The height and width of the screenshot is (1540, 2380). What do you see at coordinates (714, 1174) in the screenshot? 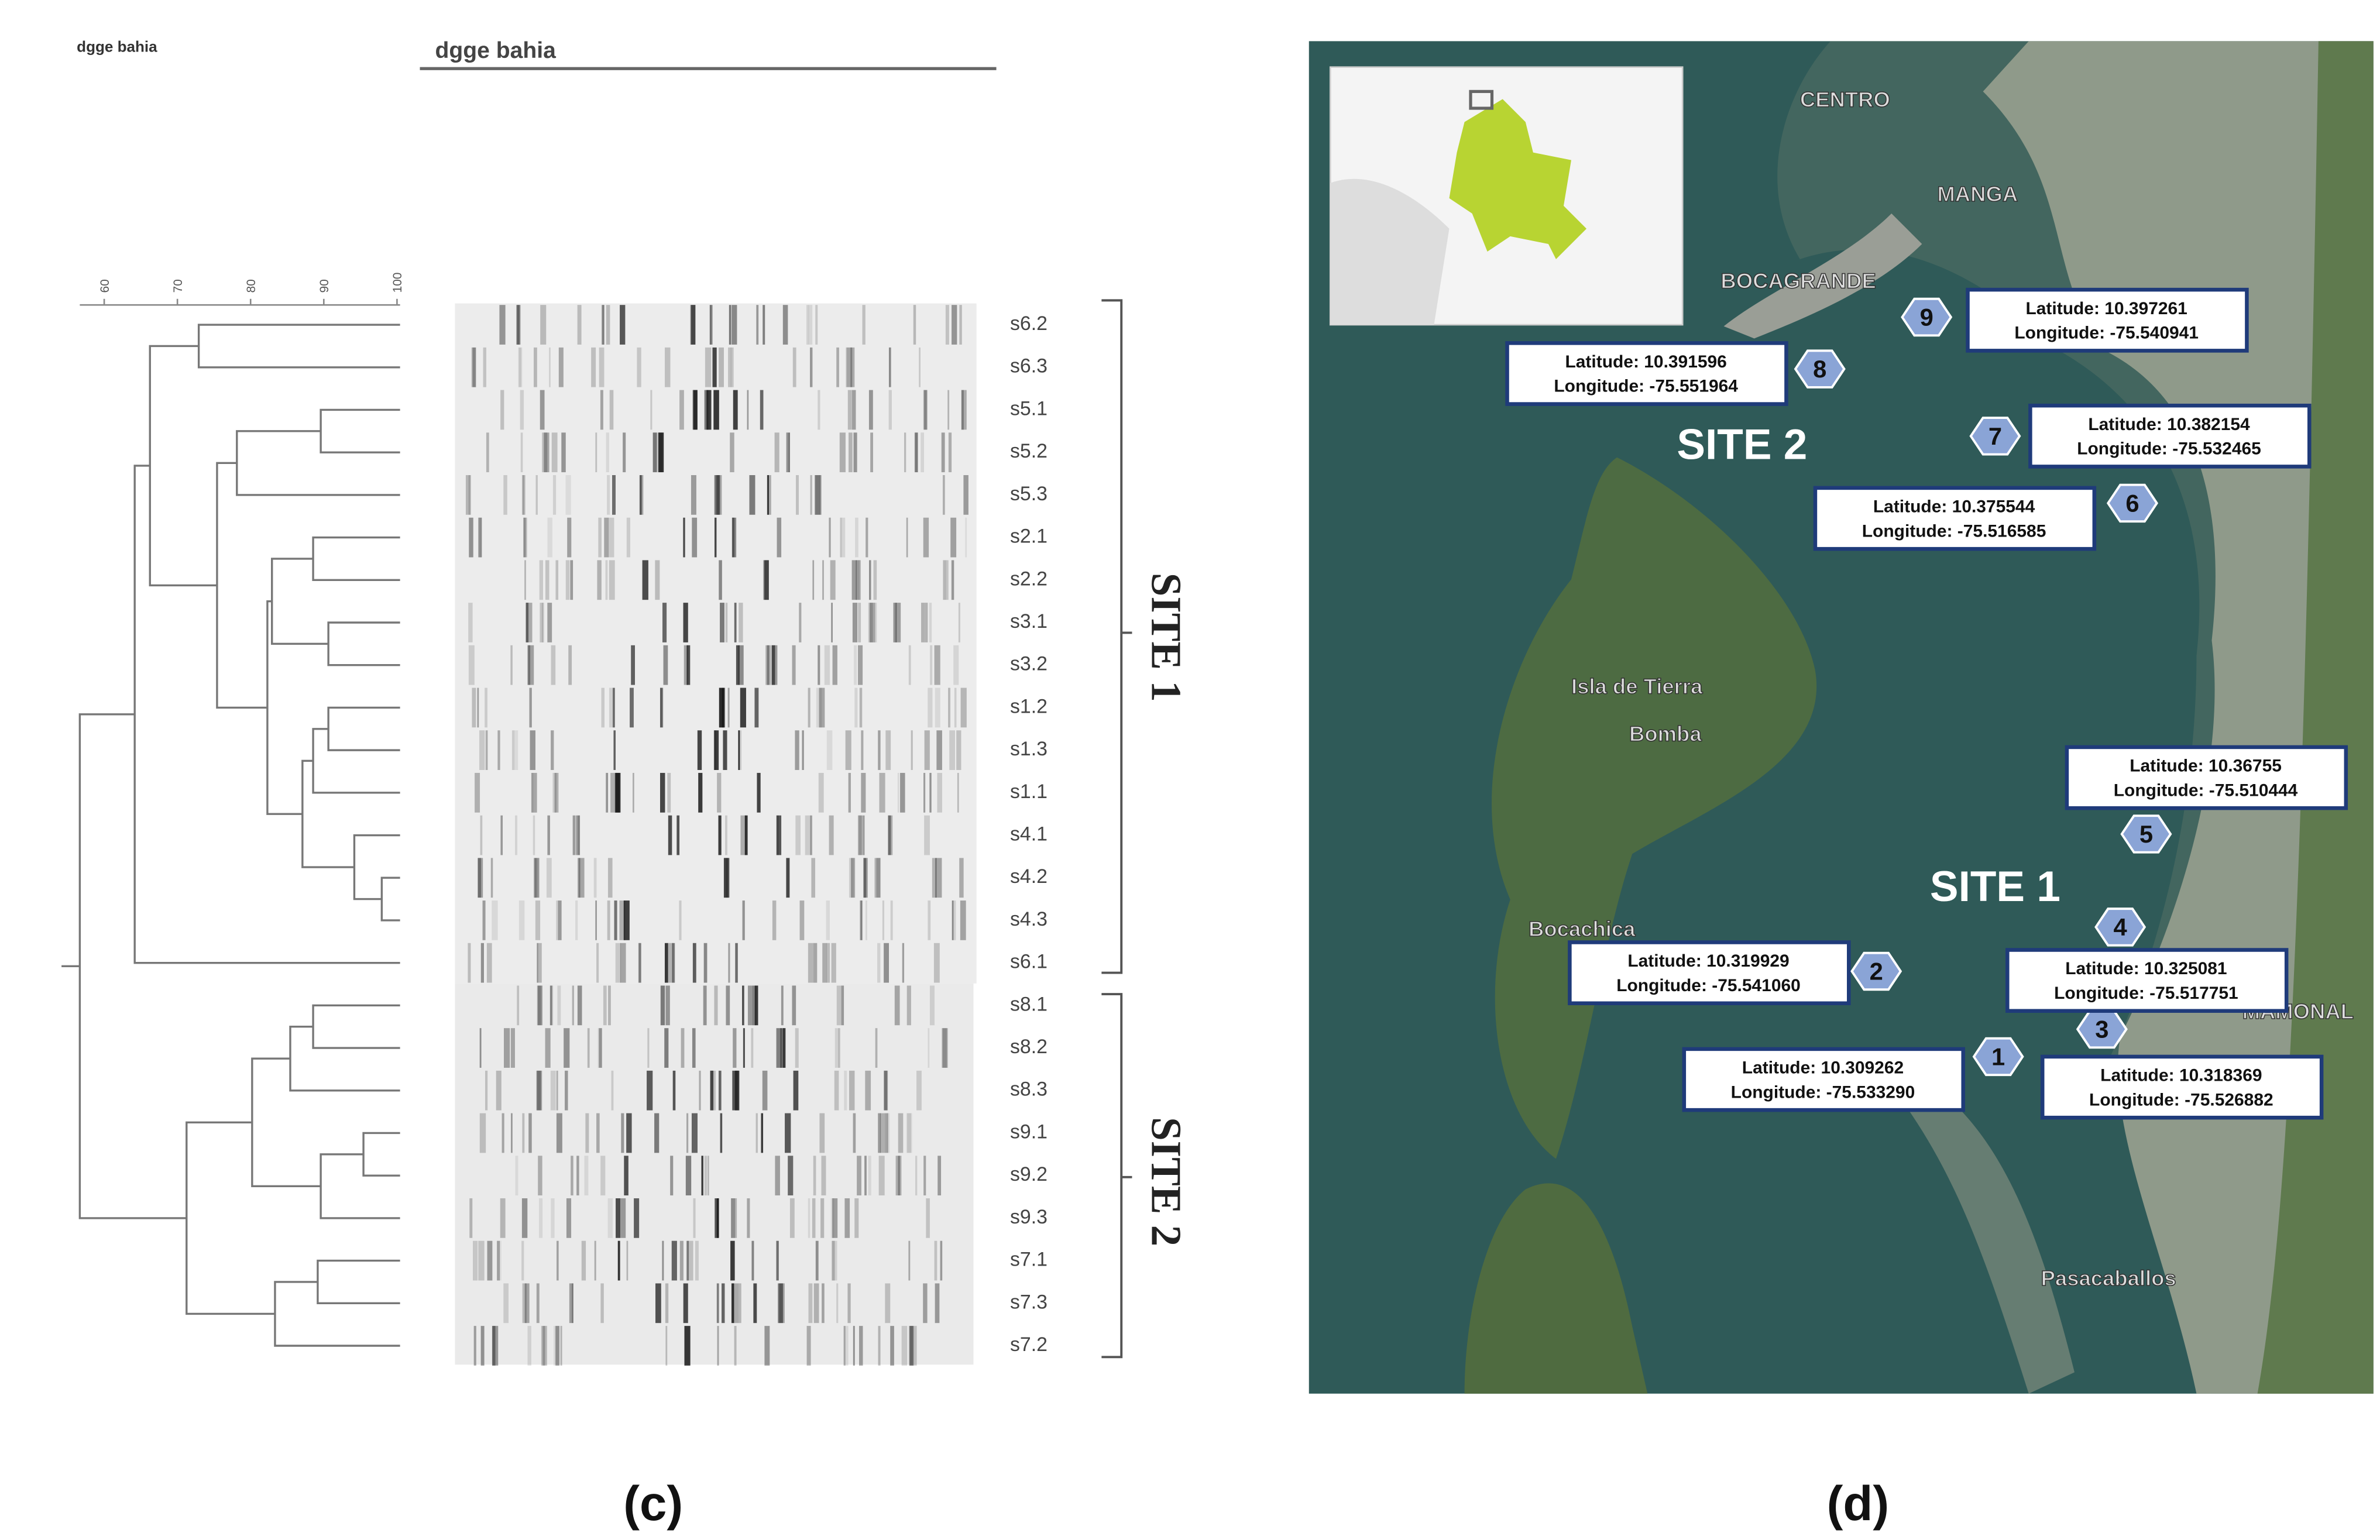
I see `gel-site2` at bounding box center [714, 1174].